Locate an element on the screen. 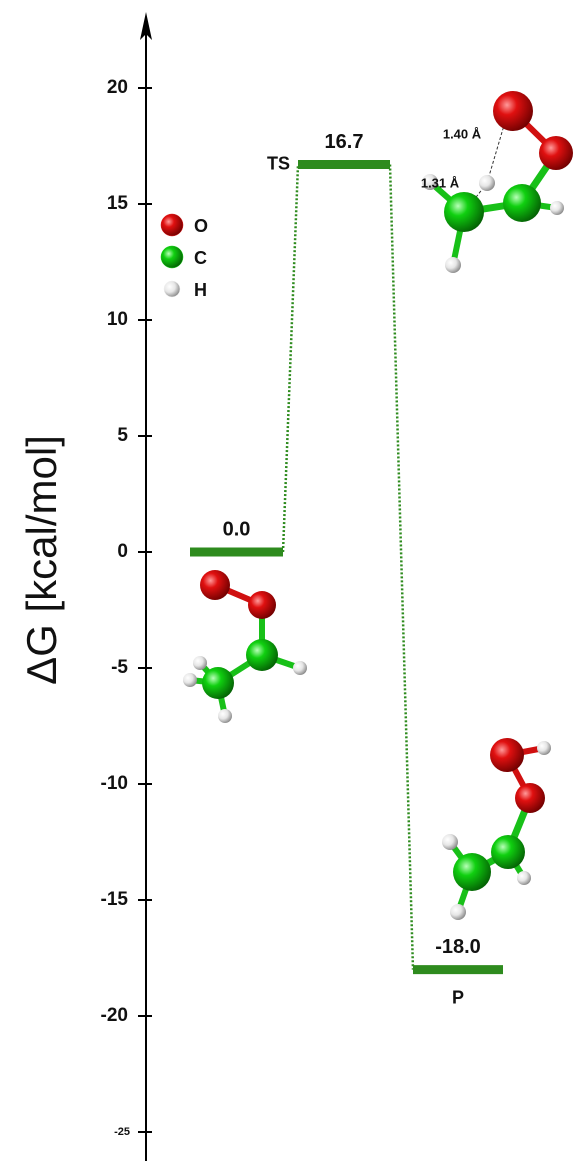 The image size is (573, 1166). annotation: 1.31 Å is located at coordinates (440, 182).